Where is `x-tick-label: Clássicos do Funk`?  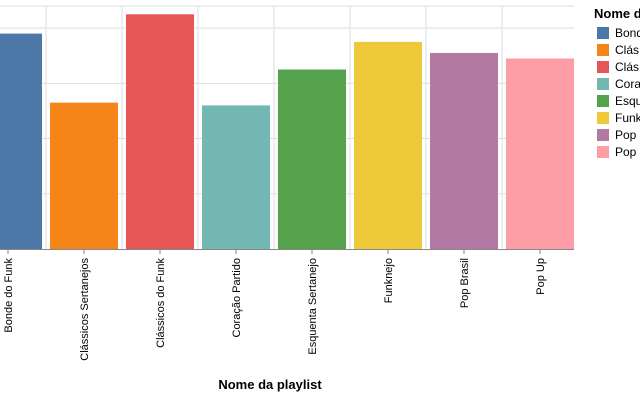 x-tick-label: Clássicos do Funk is located at coordinates (161, 303).